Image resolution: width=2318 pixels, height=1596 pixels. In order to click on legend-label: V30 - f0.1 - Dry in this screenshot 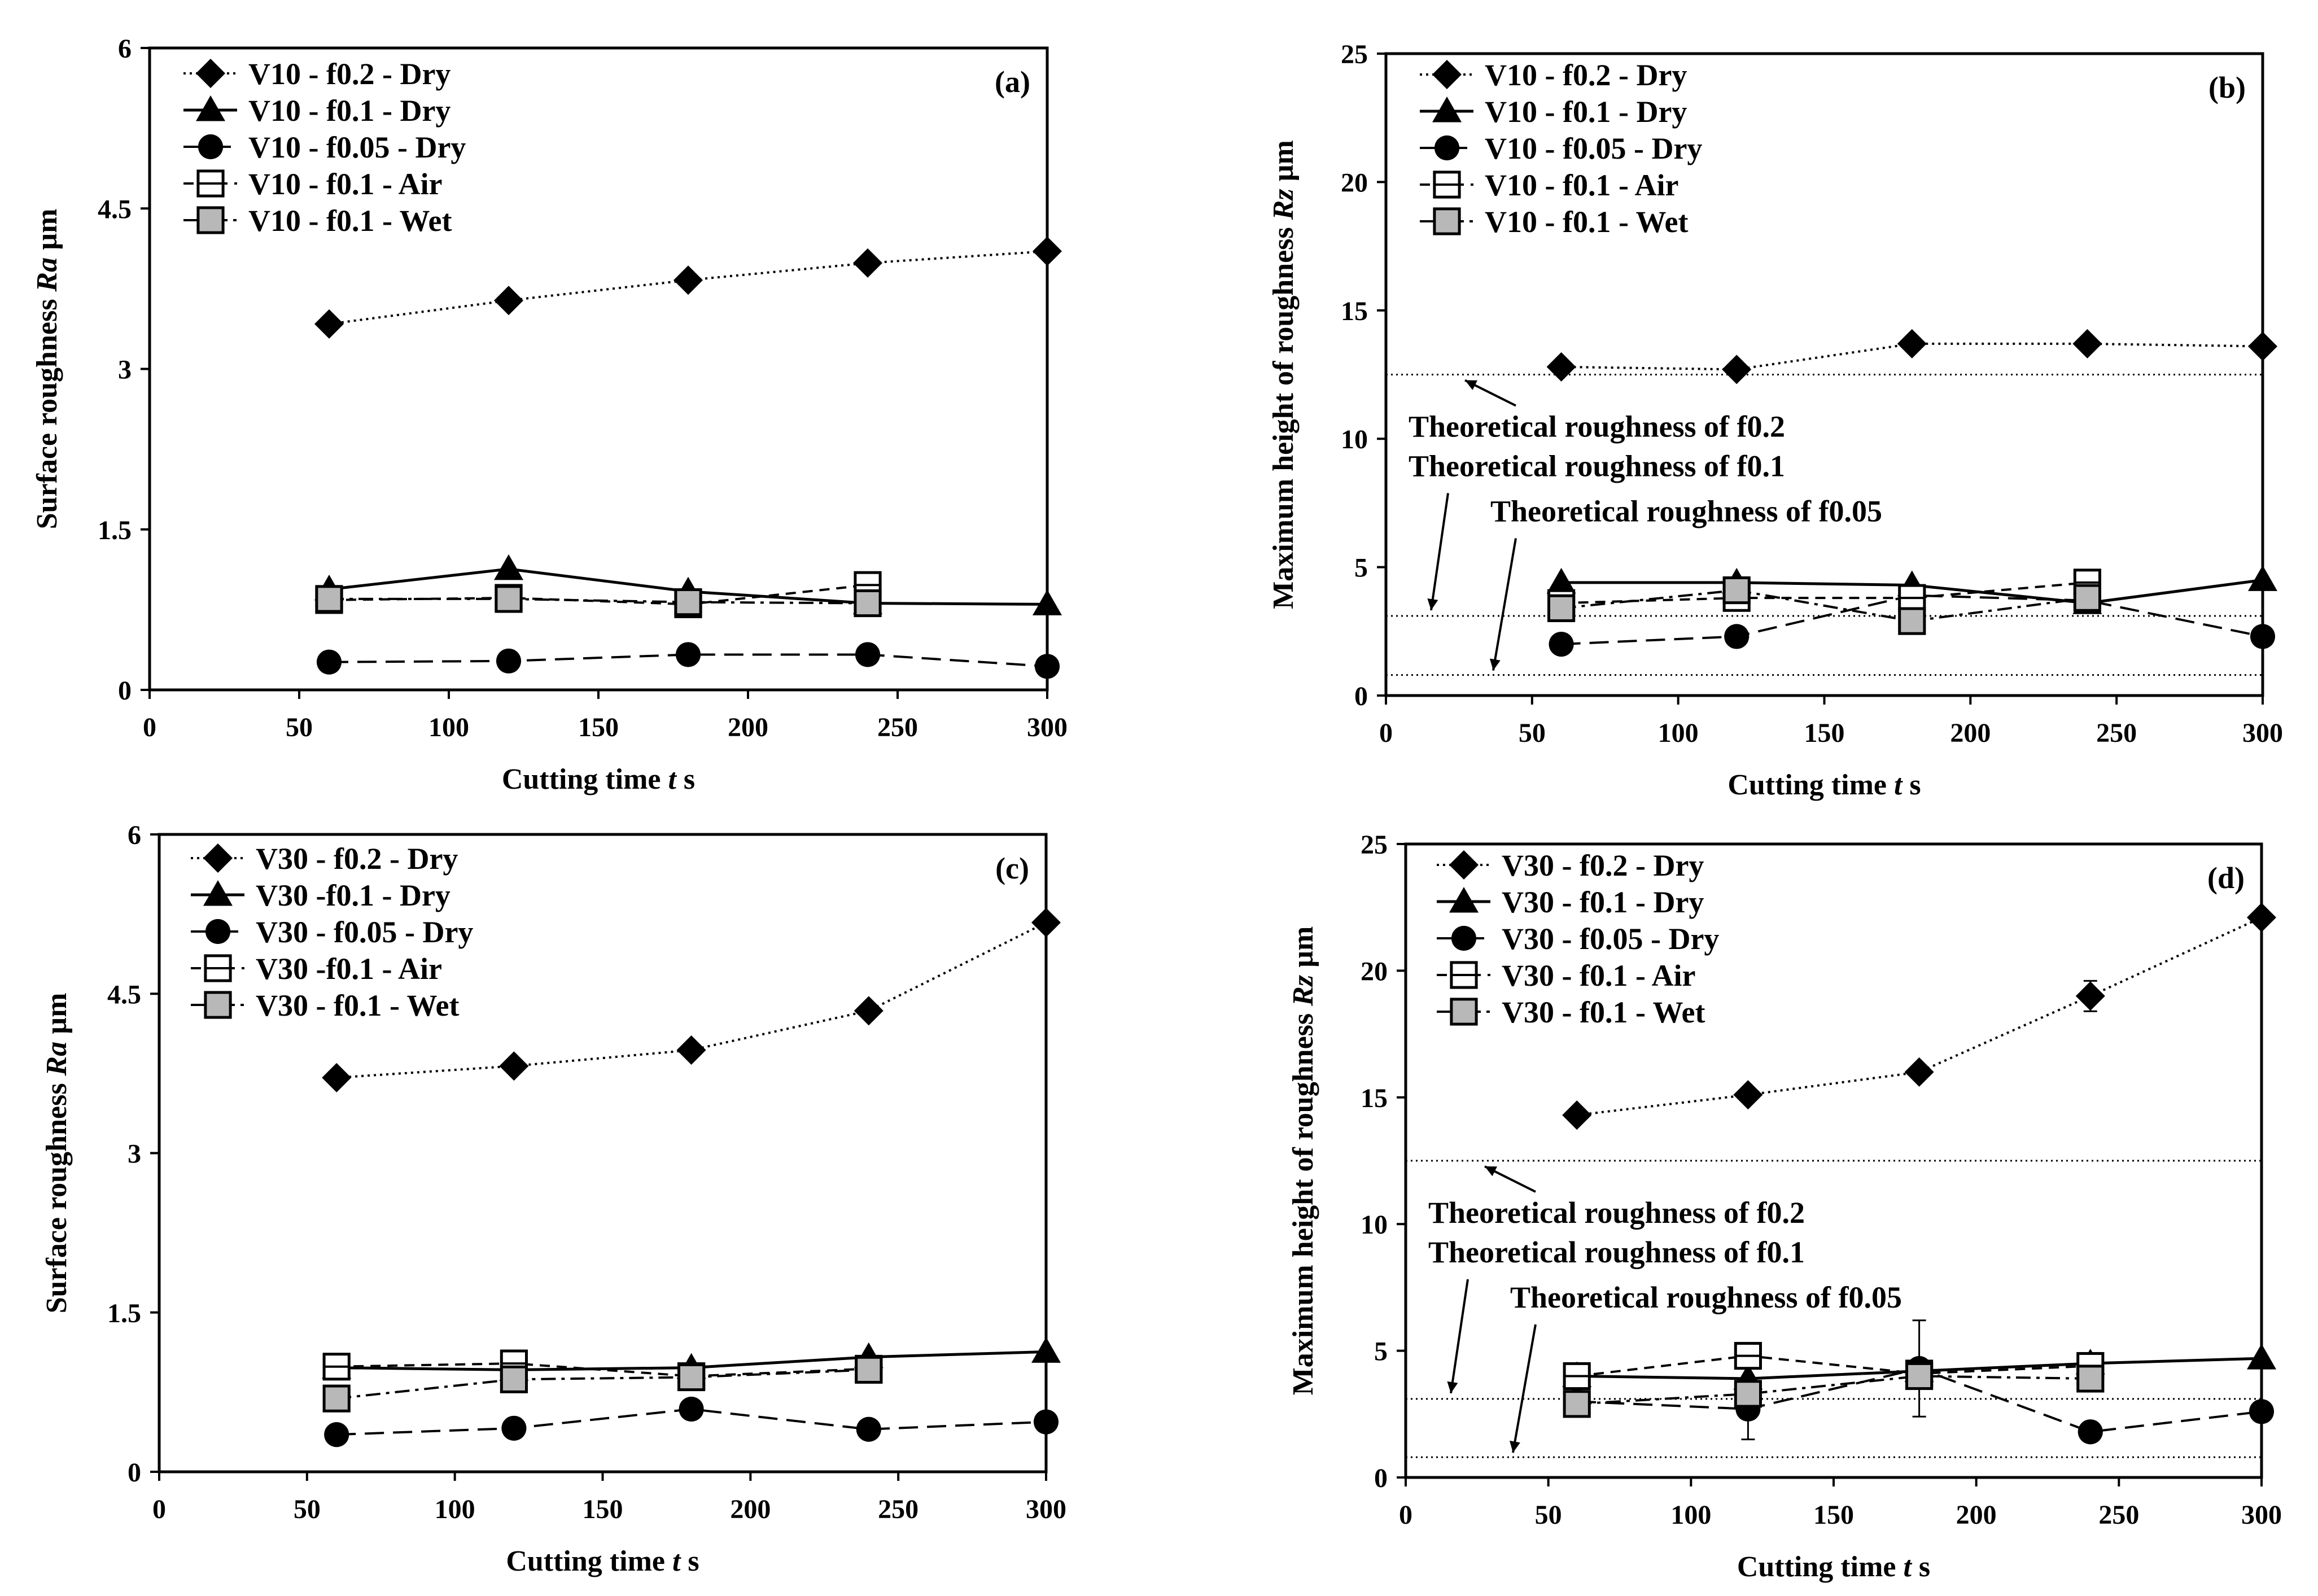, I will do `click(1603, 902)`.